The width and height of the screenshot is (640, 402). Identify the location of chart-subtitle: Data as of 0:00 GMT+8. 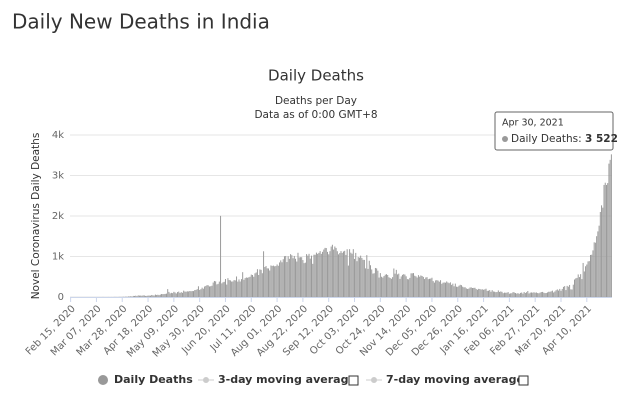
(315, 115).